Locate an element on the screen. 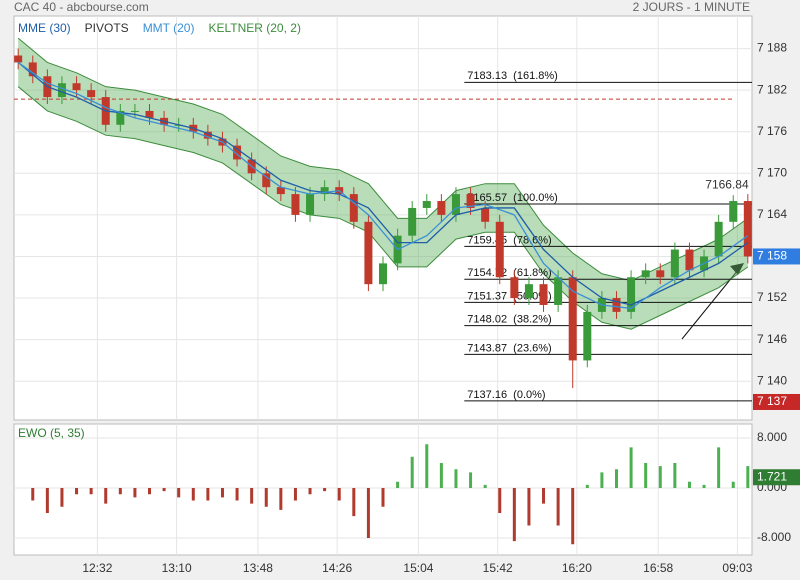 The image size is (800, 580). y-tick-label: 7 152 is located at coordinates (772, 297).